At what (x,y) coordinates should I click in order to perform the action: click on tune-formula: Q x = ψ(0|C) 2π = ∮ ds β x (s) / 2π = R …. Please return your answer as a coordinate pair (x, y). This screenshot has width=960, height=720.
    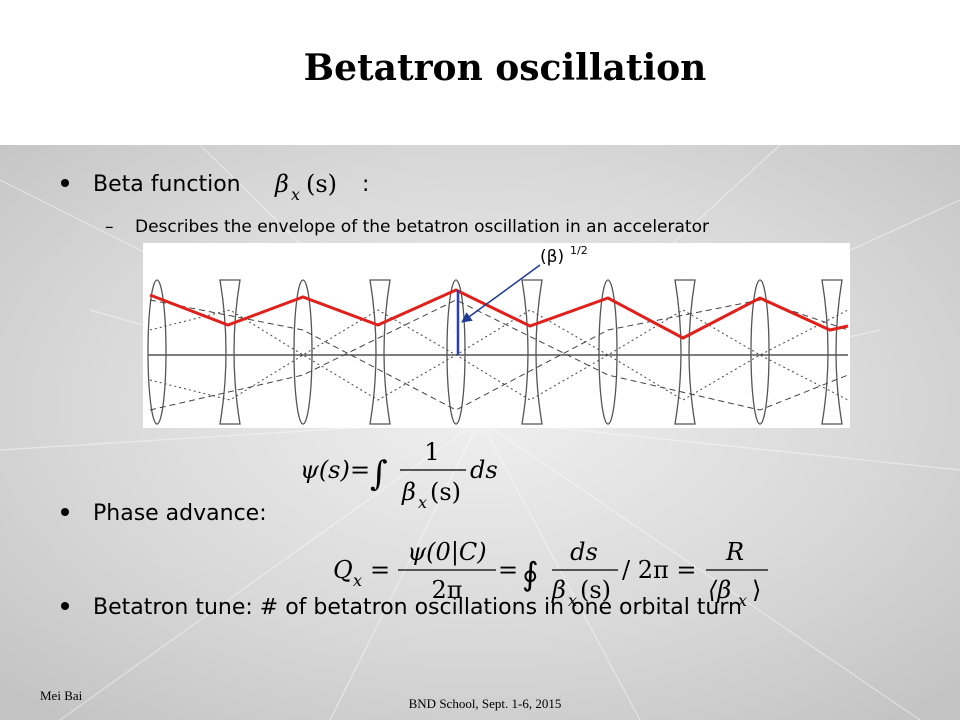
    Looking at the image, I should click on (550, 574).